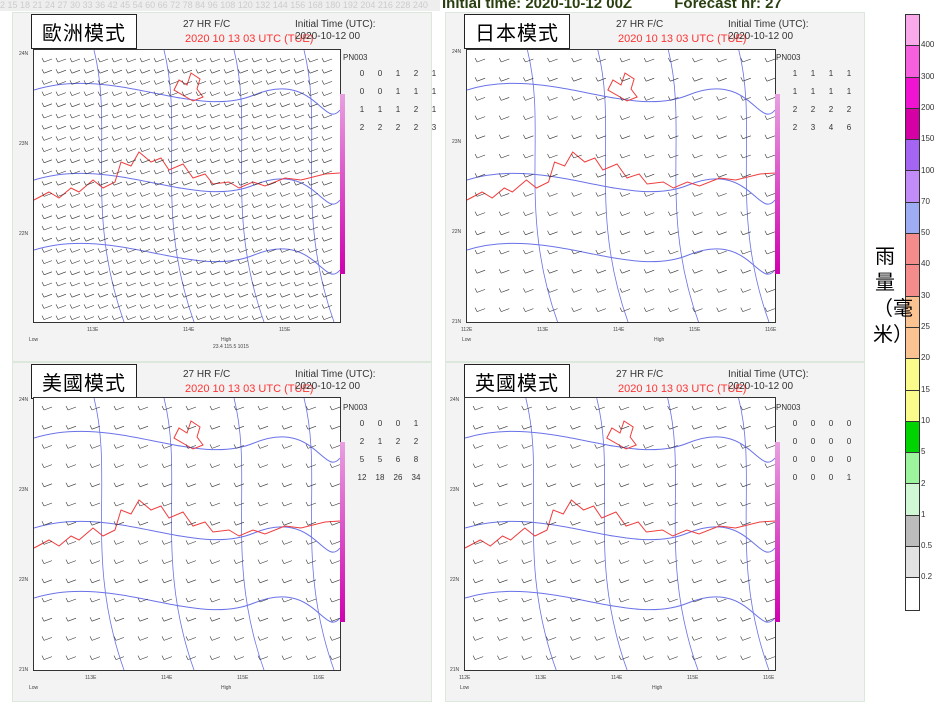  What do you see at coordinates (335, 31) in the screenshot?
I see `initial-time-block: Initial Time (UTC): 2020-10-12 00` at bounding box center [335, 31].